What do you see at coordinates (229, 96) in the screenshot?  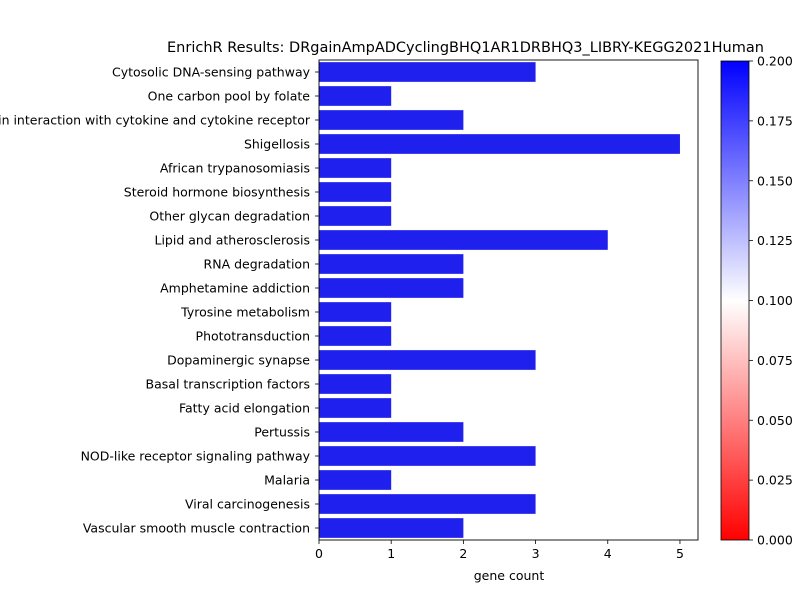 I see `y-tick-label: One carbon pool by folate` at bounding box center [229, 96].